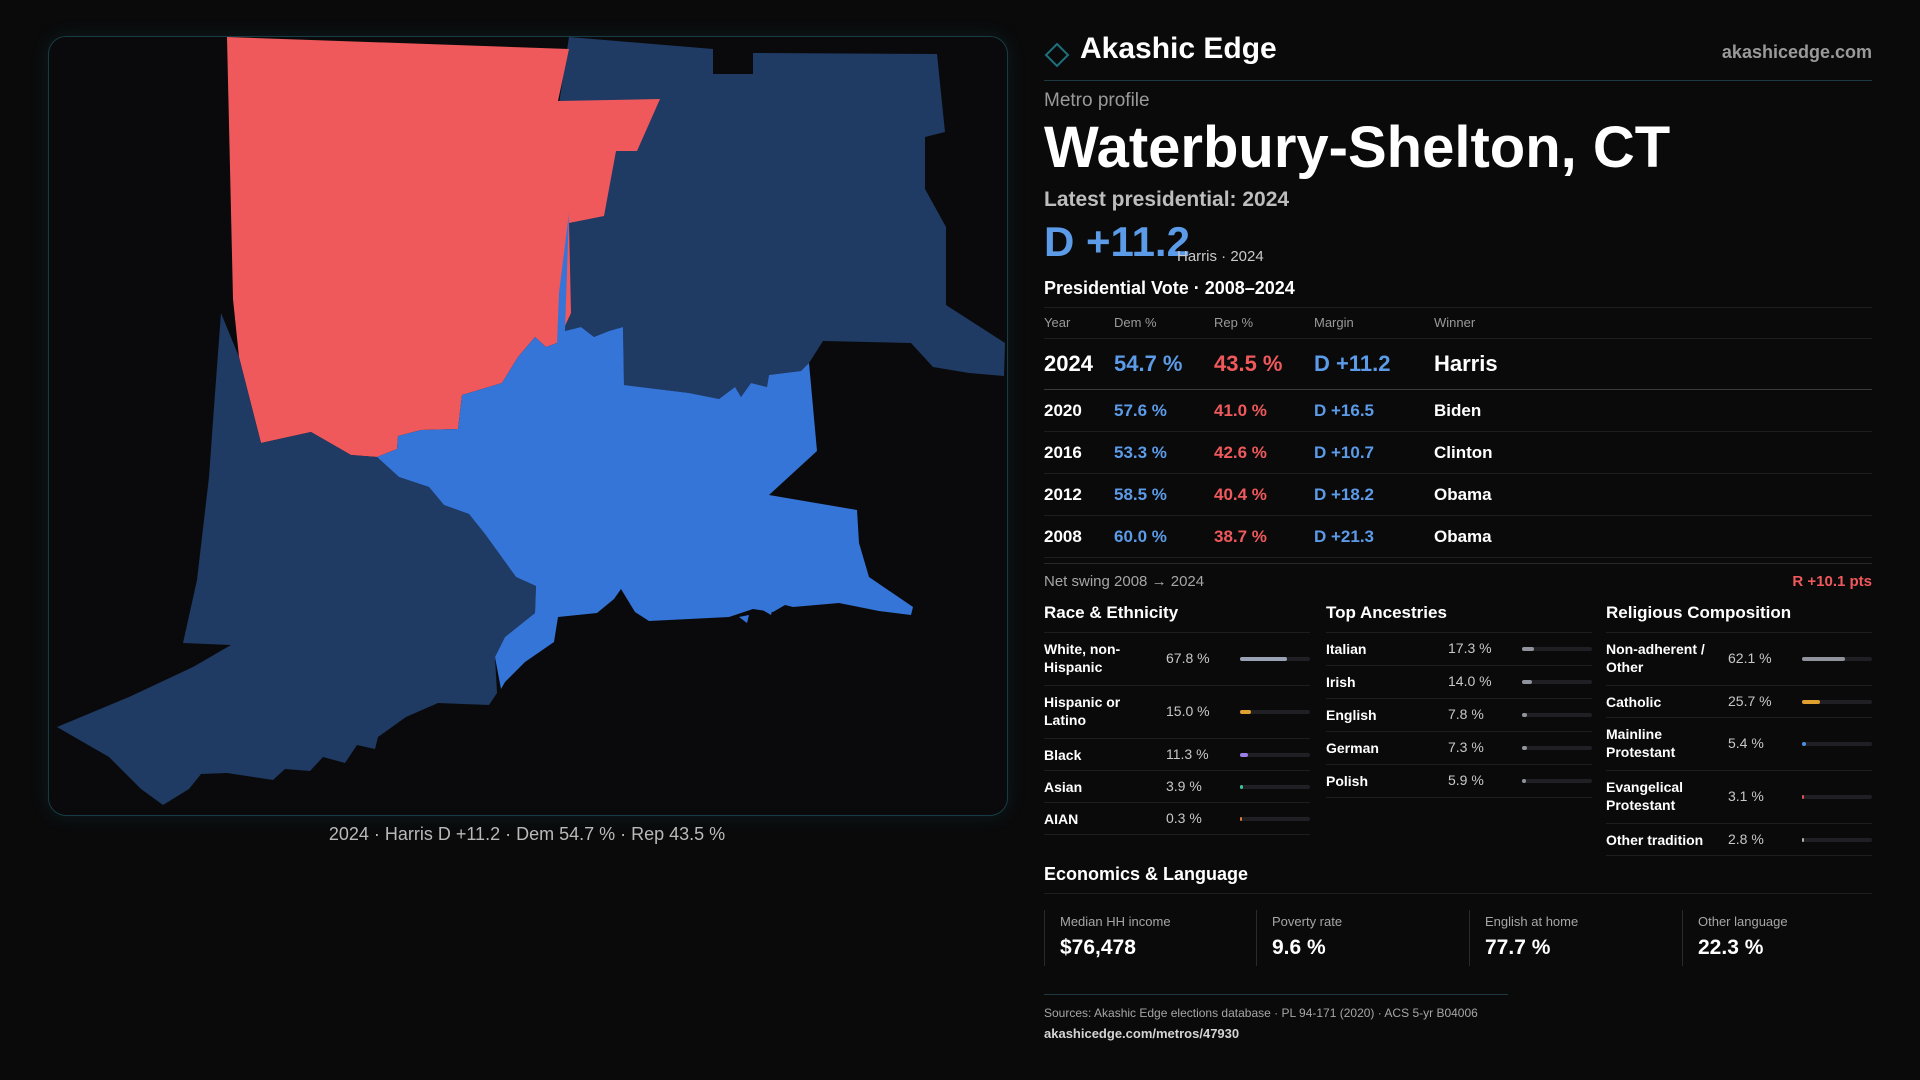 The width and height of the screenshot is (1920, 1080). What do you see at coordinates (1344, 494) in the screenshot?
I see `row-margin: D +18.2` at bounding box center [1344, 494].